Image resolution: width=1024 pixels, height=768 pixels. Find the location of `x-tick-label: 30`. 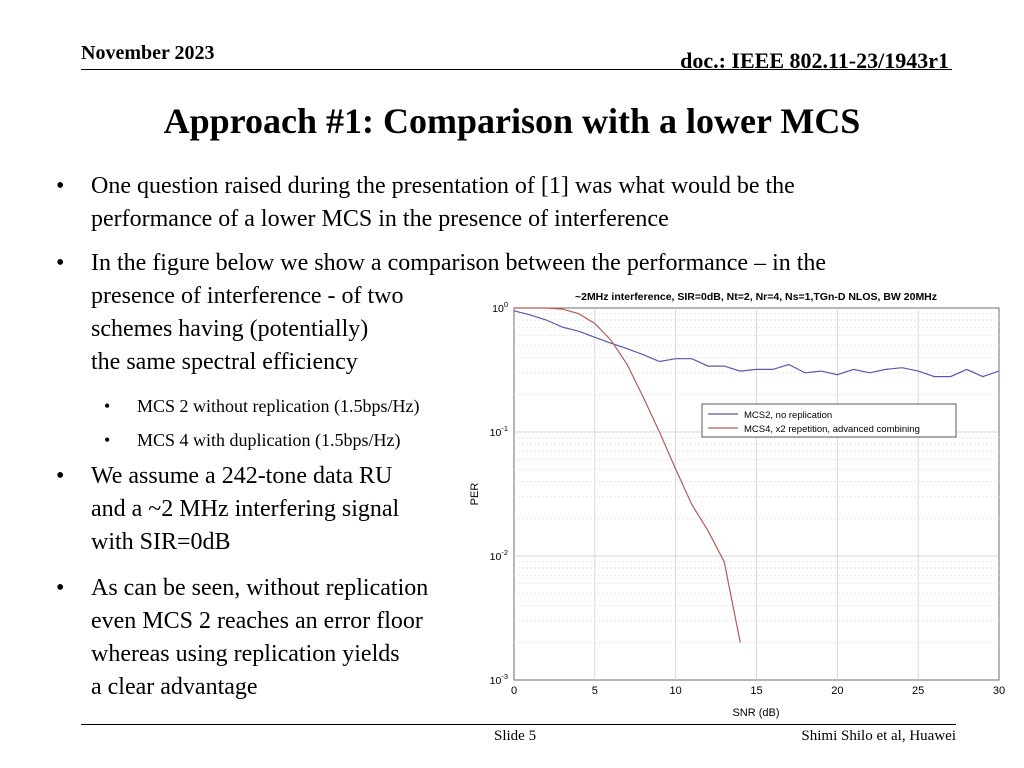

x-tick-label: 30 is located at coordinates (999, 691).